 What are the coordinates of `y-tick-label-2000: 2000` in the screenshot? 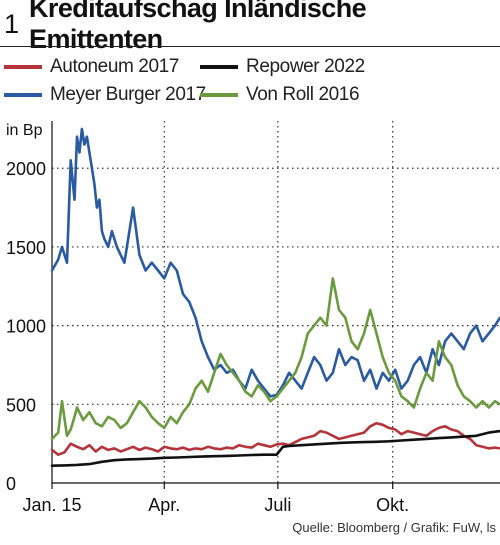 It's located at (26, 169).